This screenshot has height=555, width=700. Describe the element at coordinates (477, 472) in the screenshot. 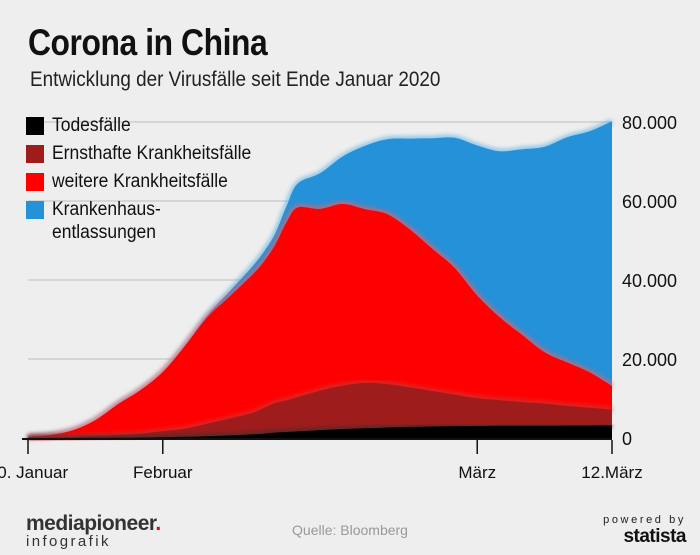

I see `x-tick-label: März` at that location.